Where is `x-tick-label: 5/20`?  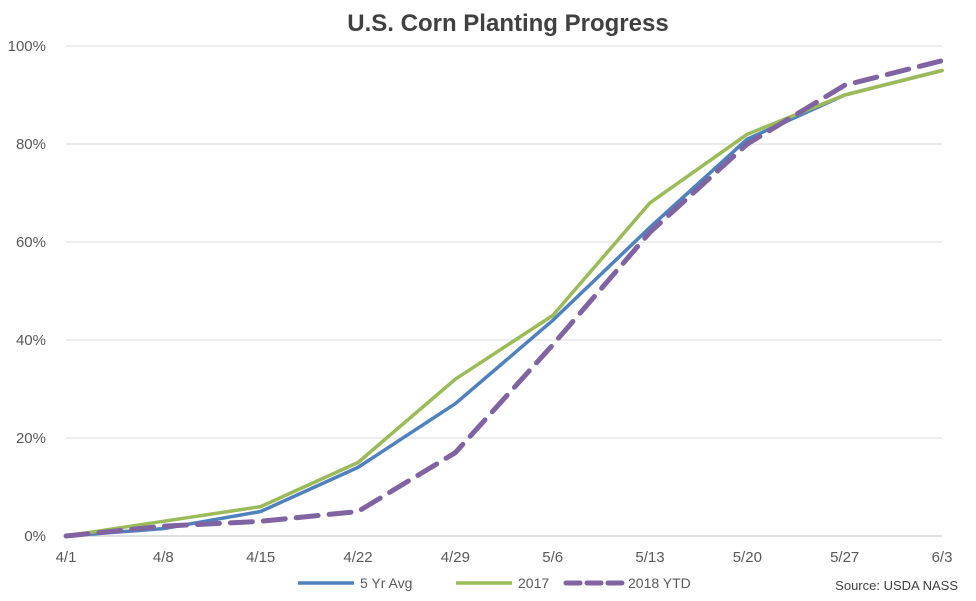
x-tick-label: 5/20 is located at coordinates (747, 557).